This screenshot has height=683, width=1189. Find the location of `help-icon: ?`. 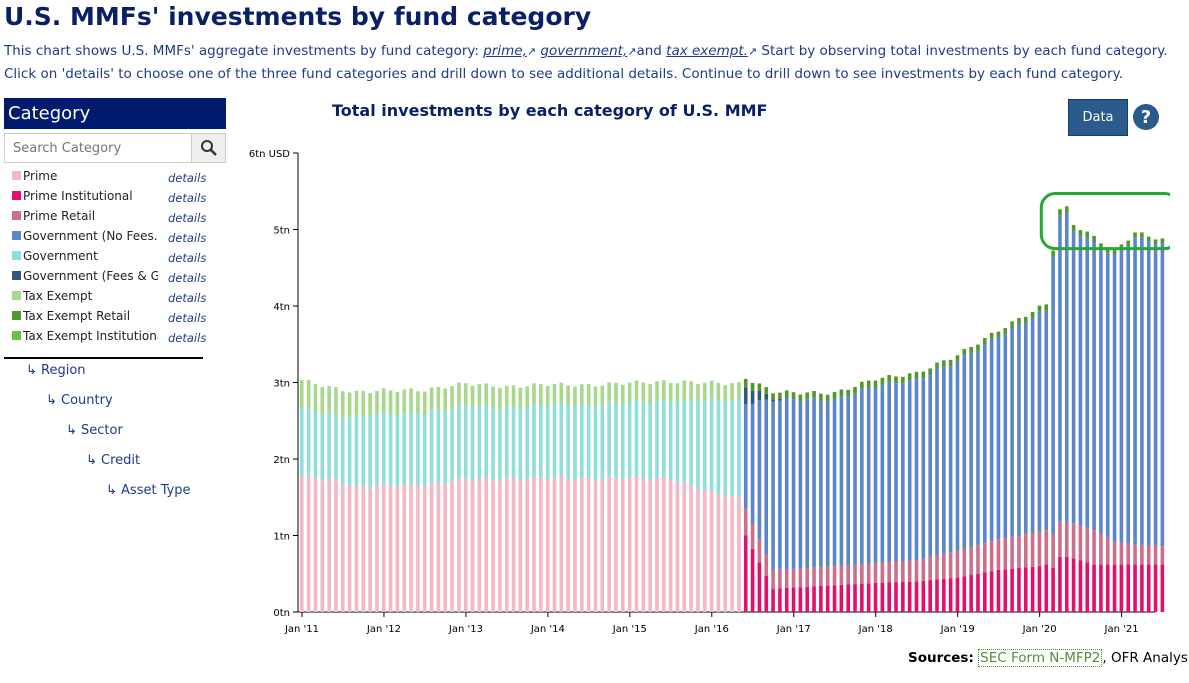

help-icon: ? is located at coordinates (1146, 117).